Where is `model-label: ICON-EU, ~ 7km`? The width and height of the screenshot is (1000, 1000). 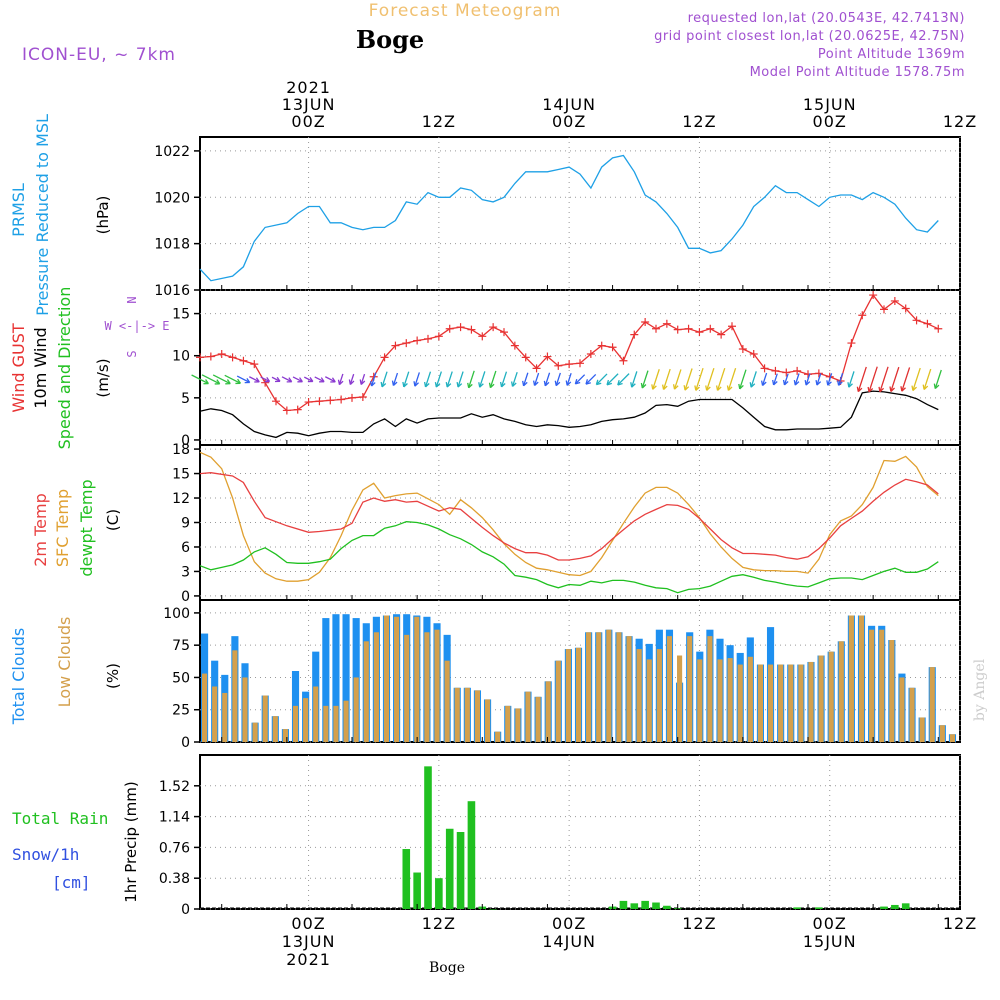 model-label: ICON-EU, ~ 7km is located at coordinates (99, 55).